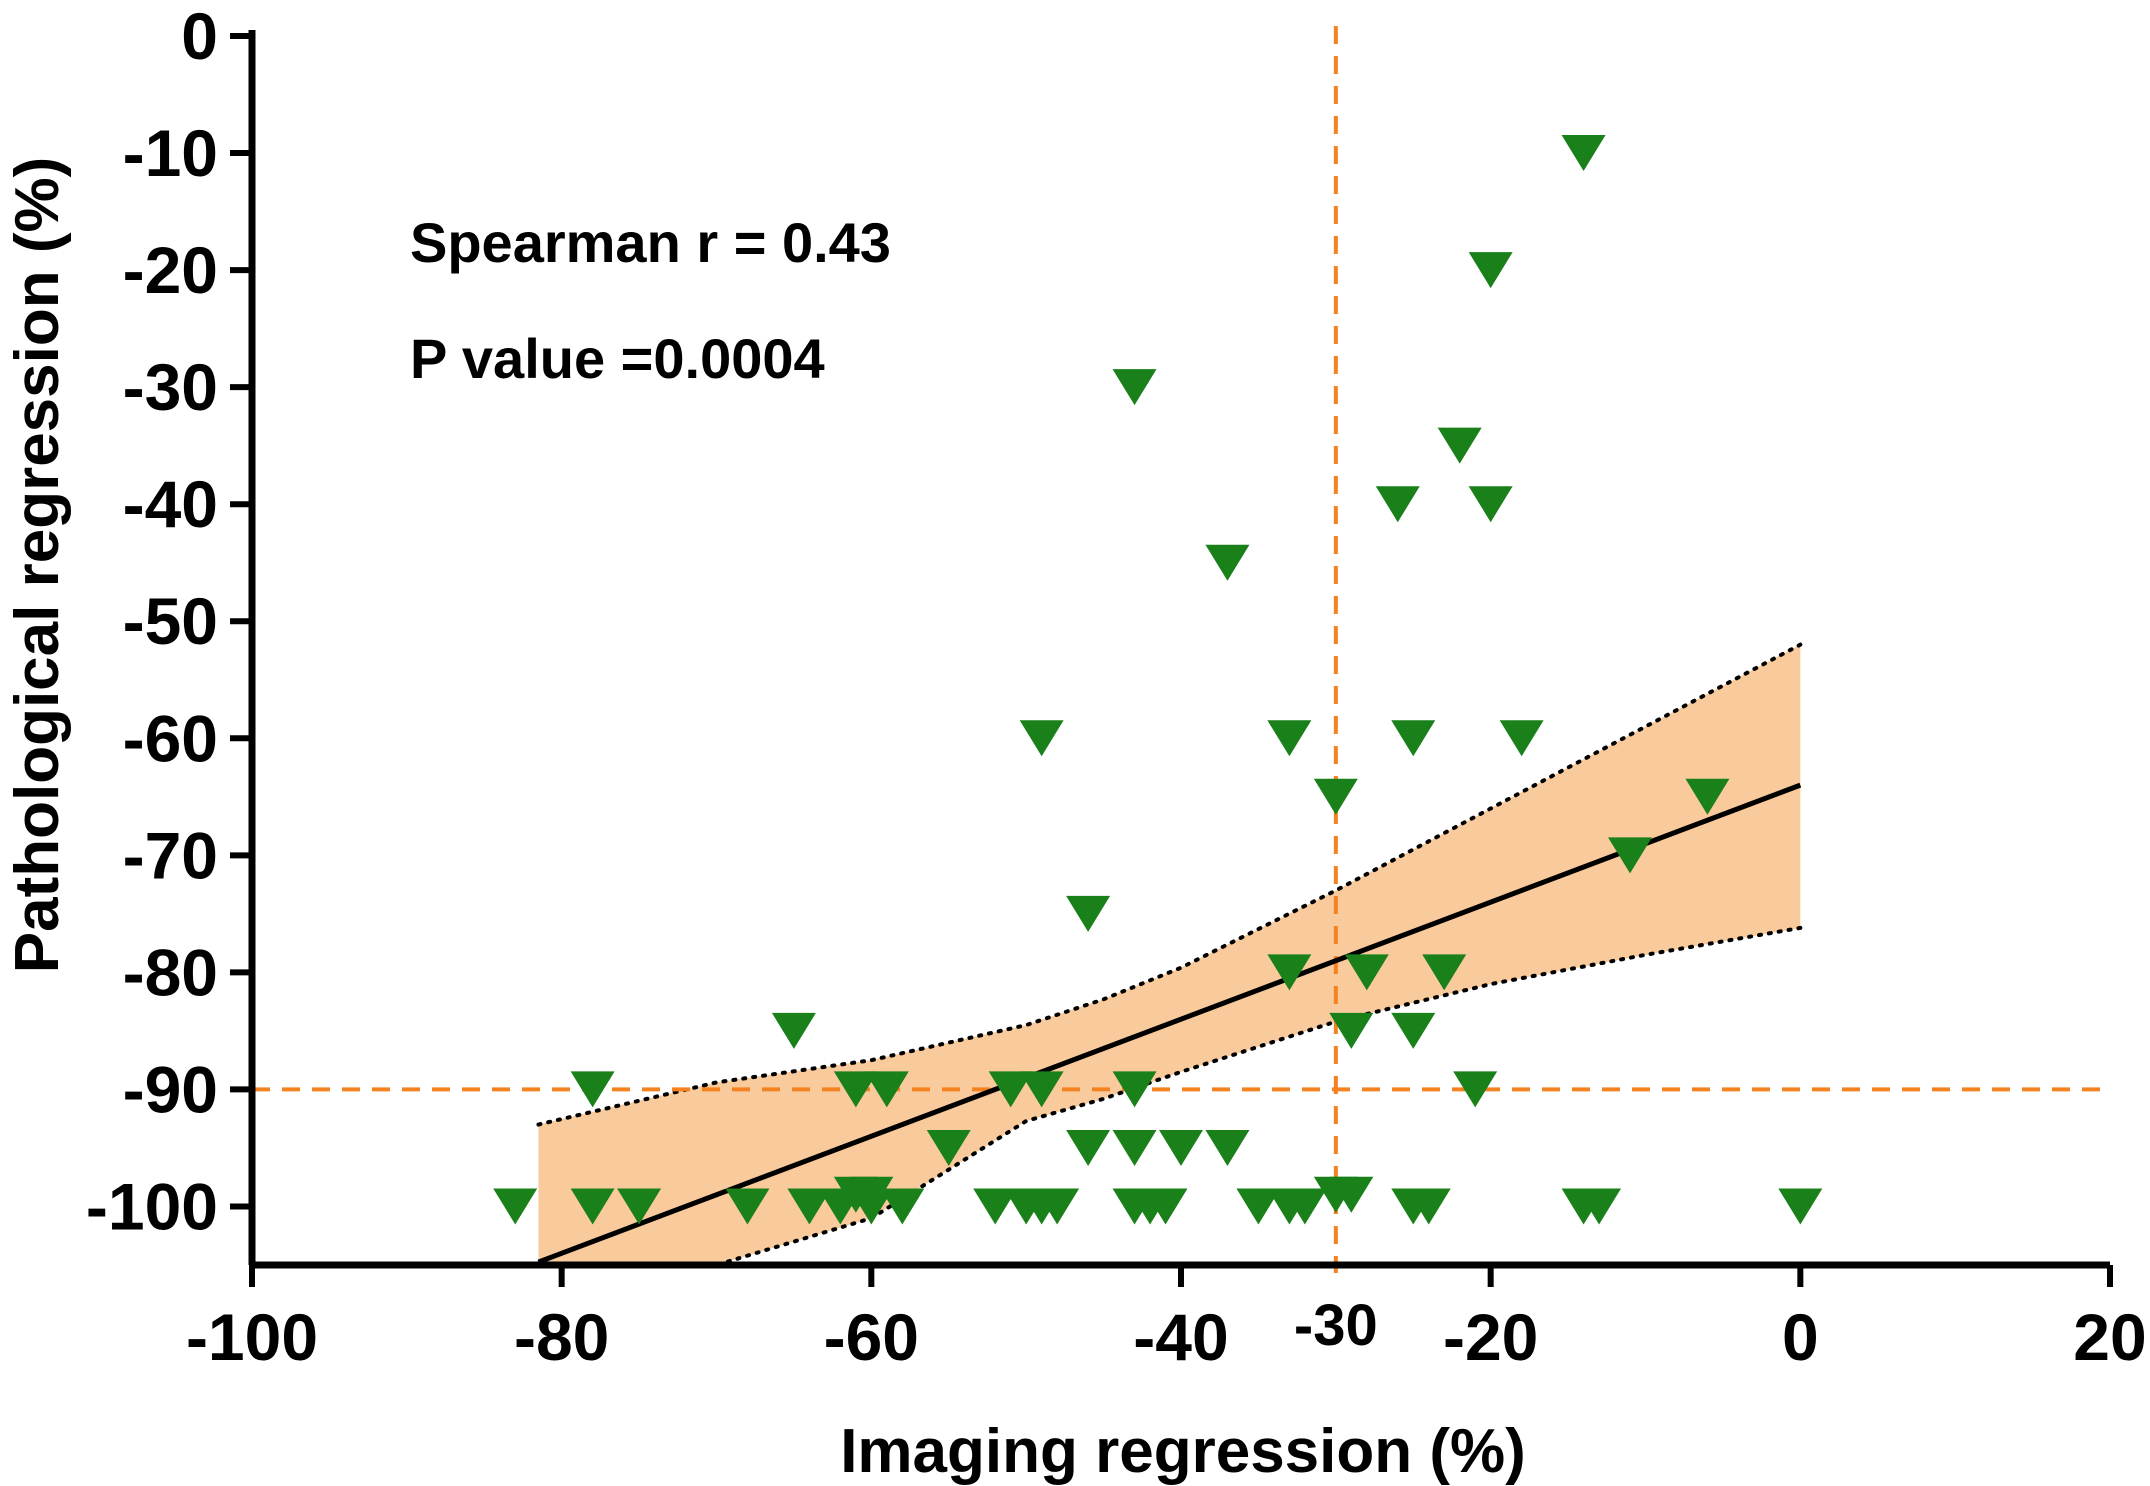 This screenshot has width=2150, height=1486. What do you see at coordinates (170, 387) in the screenshot?
I see `y-tick-label: -30` at bounding box center [170, 387].